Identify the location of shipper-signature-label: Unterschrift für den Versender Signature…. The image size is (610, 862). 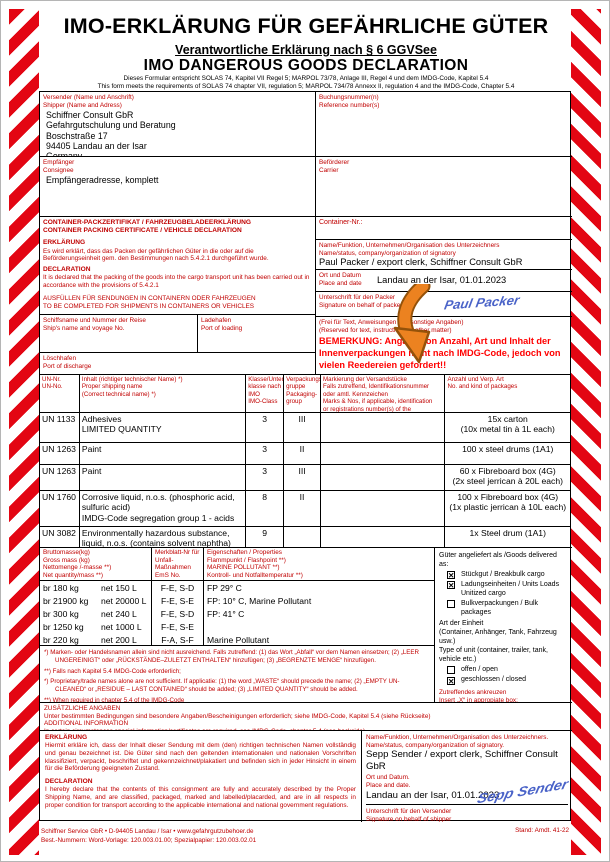
(409, 815).